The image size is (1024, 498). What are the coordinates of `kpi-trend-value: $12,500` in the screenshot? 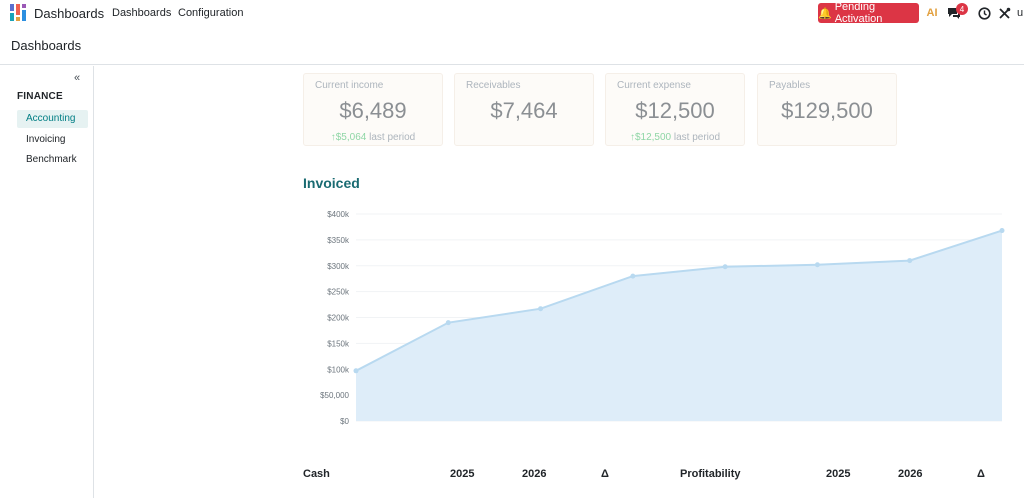 It's located at (653, 137).